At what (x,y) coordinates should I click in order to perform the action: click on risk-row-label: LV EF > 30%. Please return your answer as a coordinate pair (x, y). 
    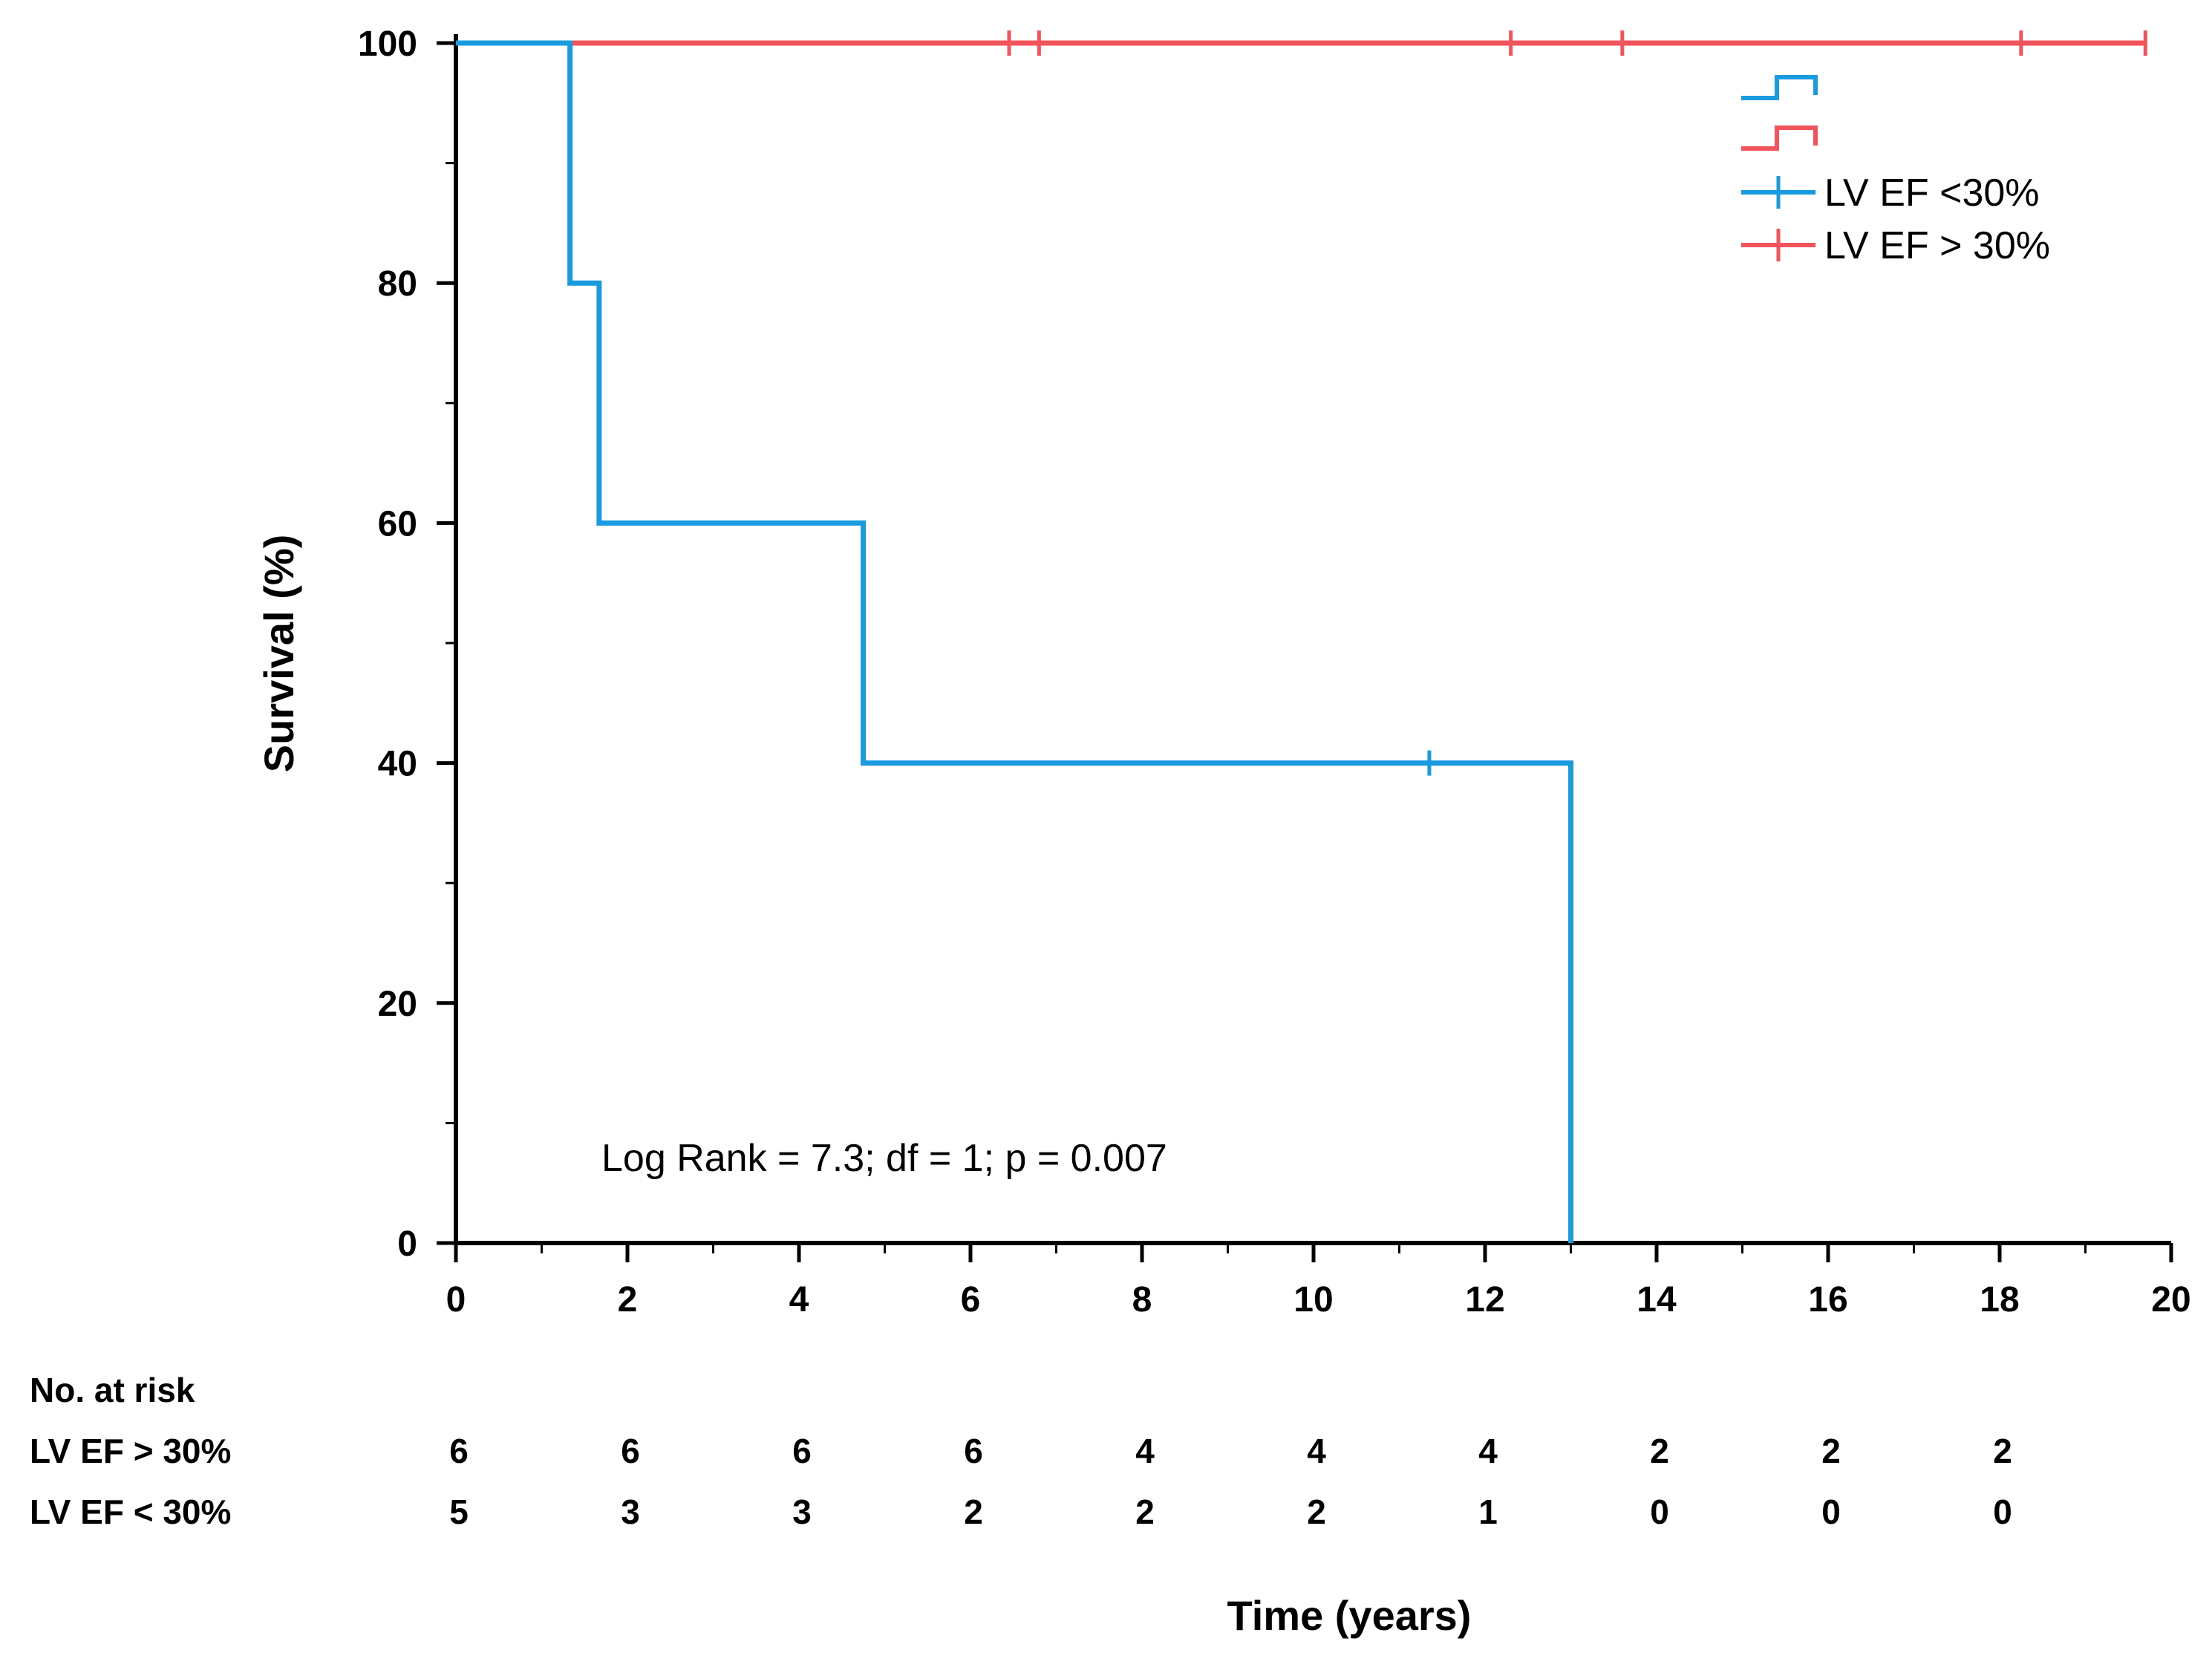
    Looking at the image, I should click on (130, 1451).